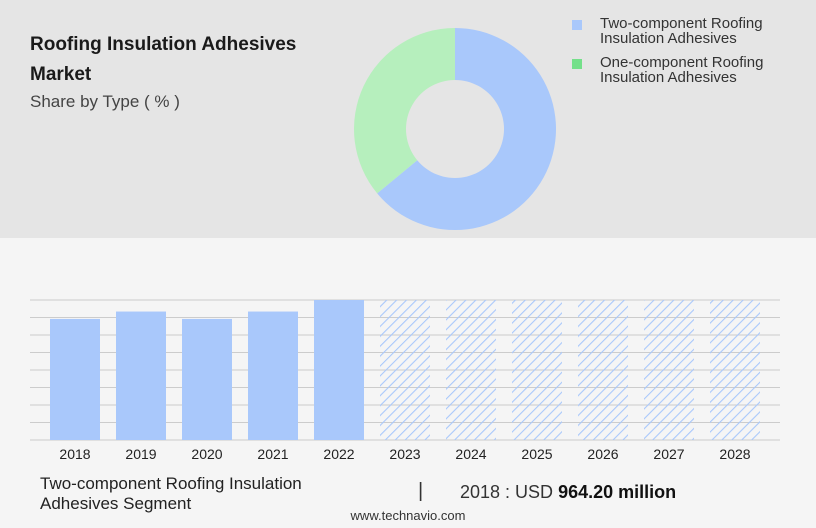 The image size is (816, 528). Describe the element at coordinates (273, 375) in the screenshot. I see `bar-2021` at that location.